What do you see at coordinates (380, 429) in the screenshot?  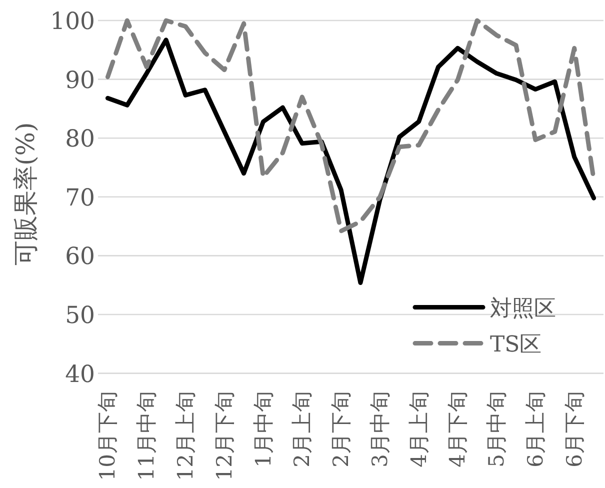 I see `x-tick-label: 3月中旬` at bounding box center [380, 429].